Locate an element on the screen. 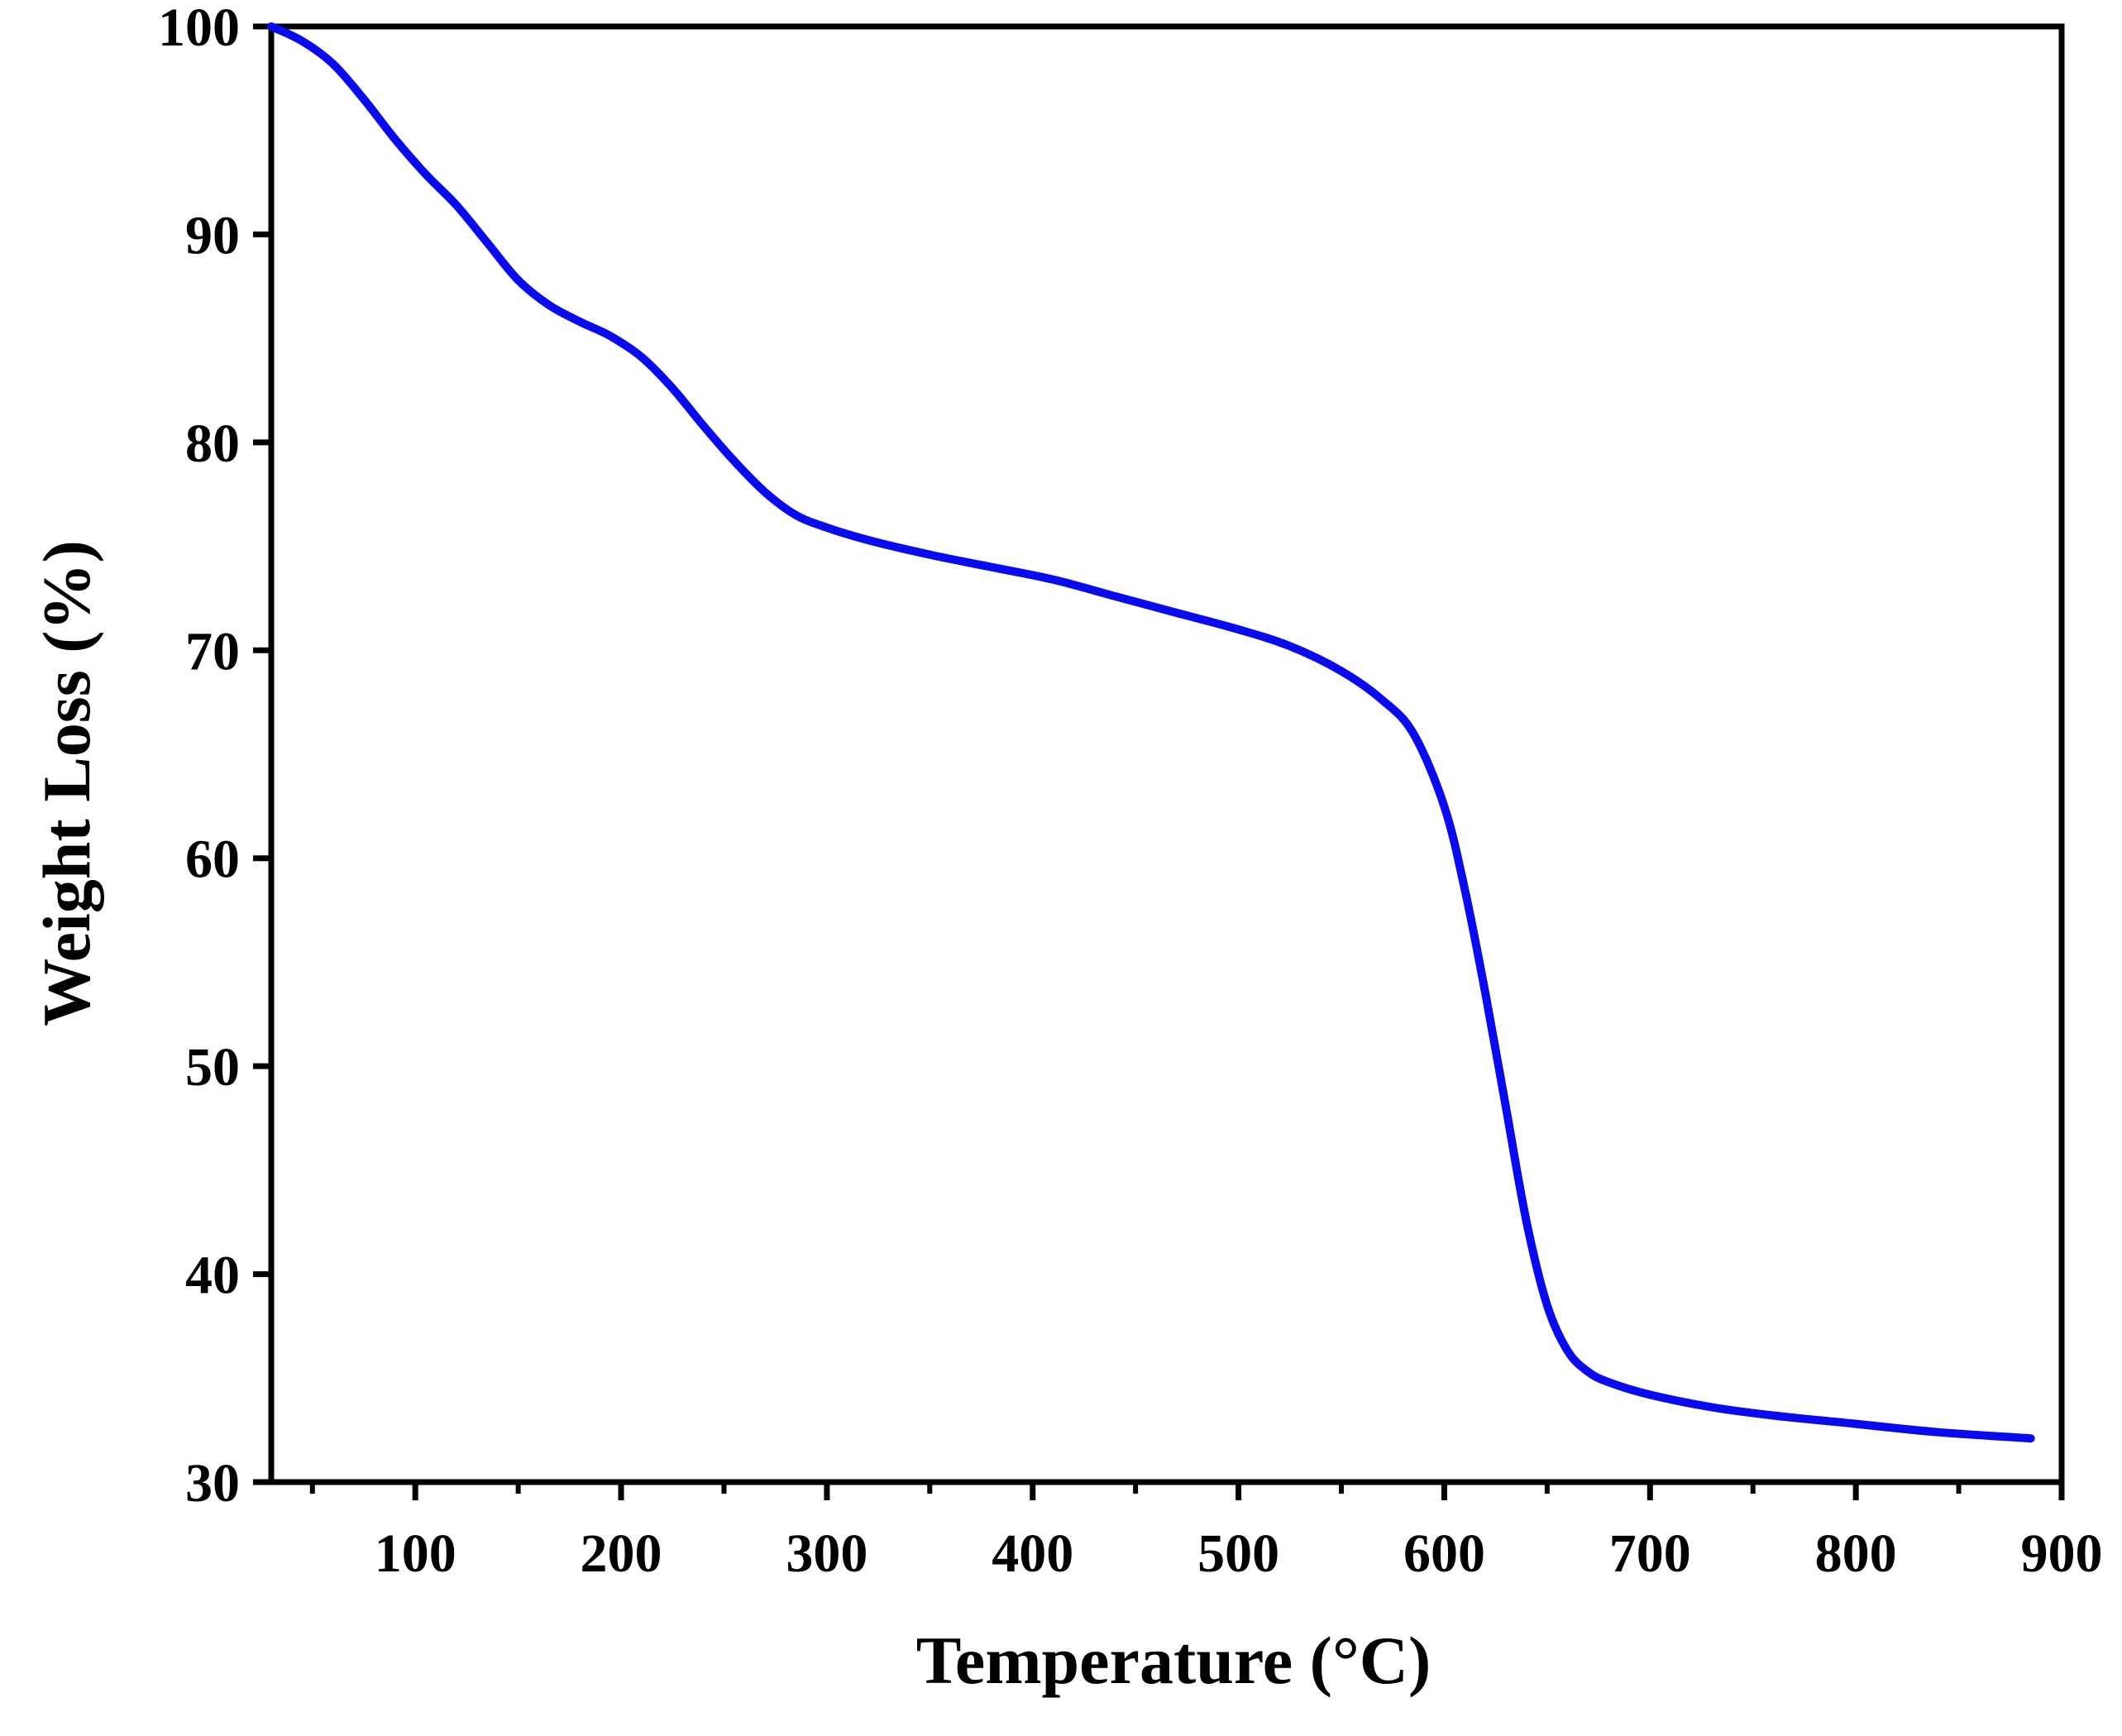  y-axis-title: Weight Loss (%) is located at coordinates (66, 783).